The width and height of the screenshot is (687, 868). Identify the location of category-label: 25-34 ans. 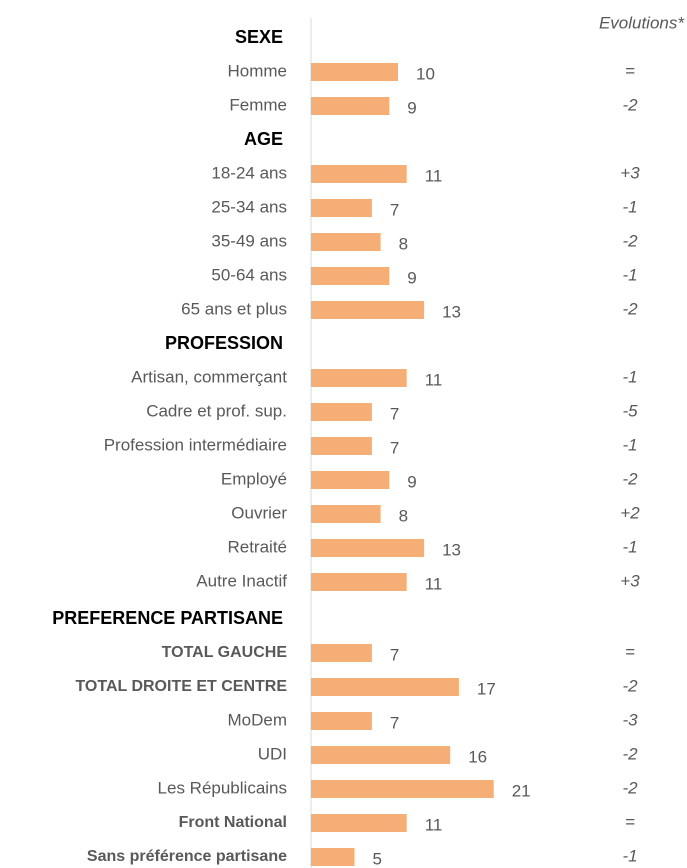
(249, 206).